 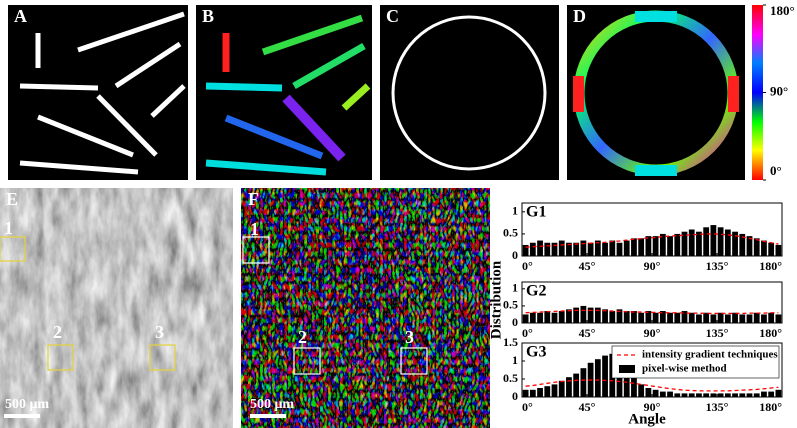 What do you see at coordinates (684, 369) in the screenshot?
I see `legend-label: pixel-wise method` at bounding box center [684, 369].